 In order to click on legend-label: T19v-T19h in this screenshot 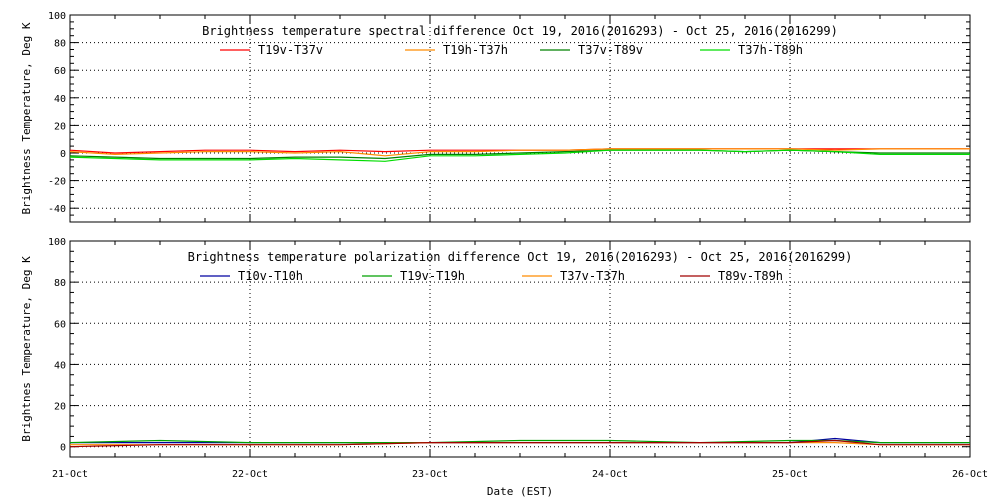, I will do `click(432, 276)`.